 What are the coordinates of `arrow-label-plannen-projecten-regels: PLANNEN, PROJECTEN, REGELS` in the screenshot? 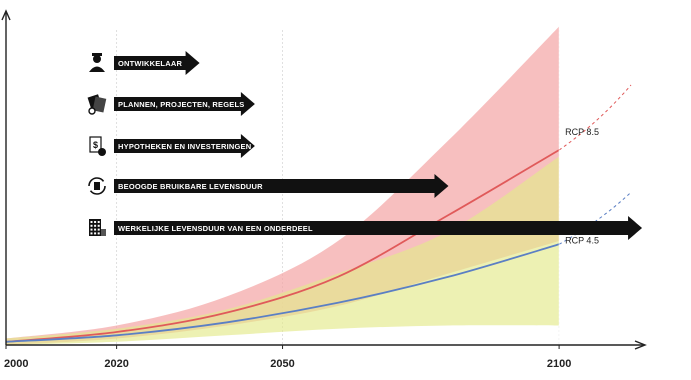 It's located at (181, 104).